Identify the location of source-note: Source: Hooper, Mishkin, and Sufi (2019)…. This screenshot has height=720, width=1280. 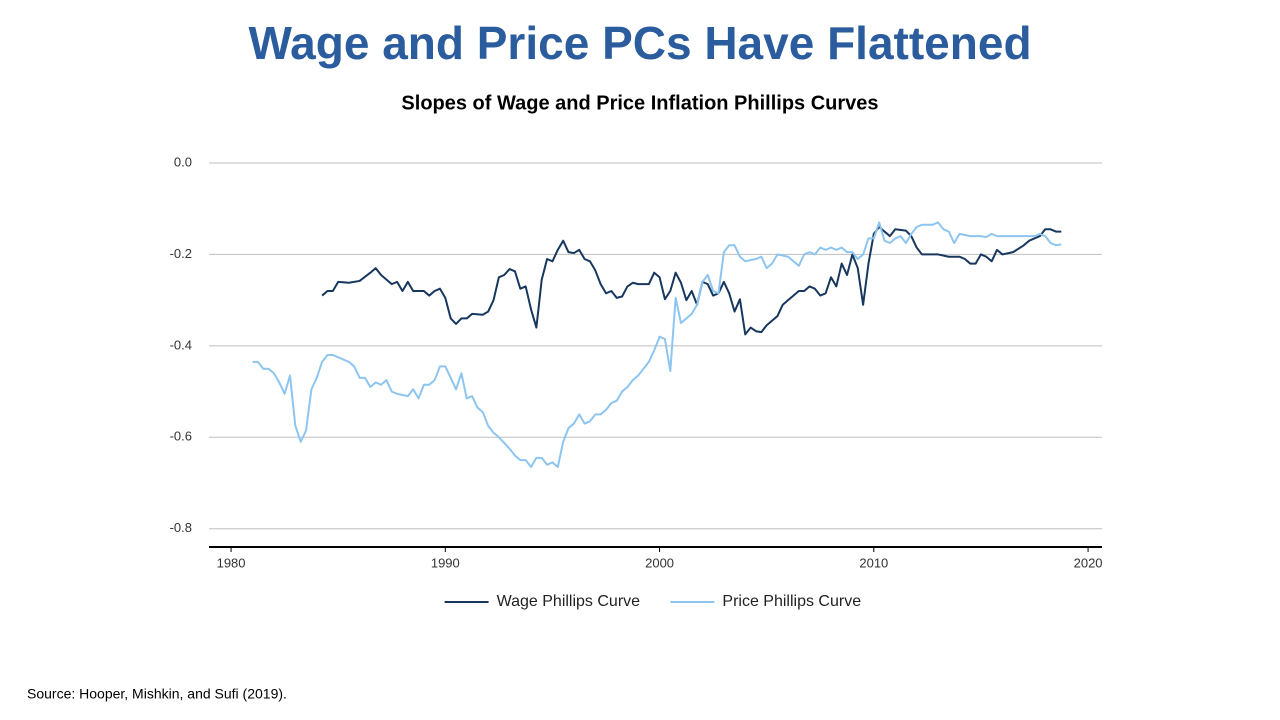
(157, 694).